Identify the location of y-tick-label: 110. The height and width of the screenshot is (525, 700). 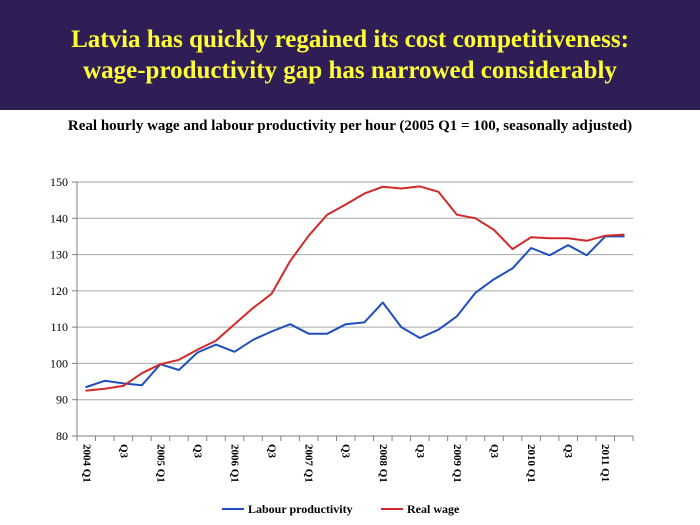
(59, 327).